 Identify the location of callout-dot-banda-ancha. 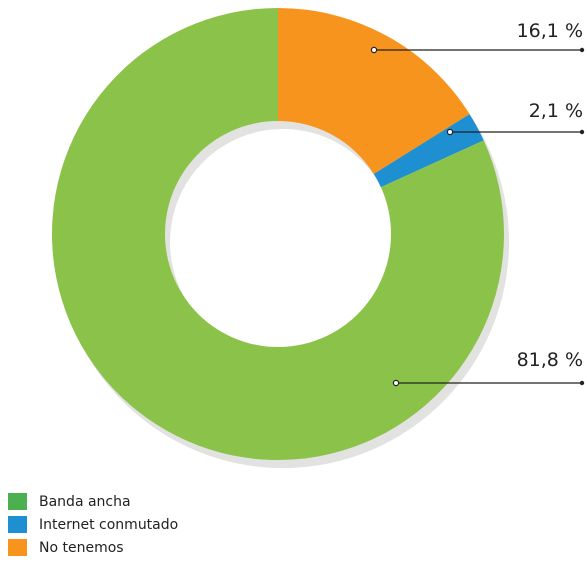
(396, 383).